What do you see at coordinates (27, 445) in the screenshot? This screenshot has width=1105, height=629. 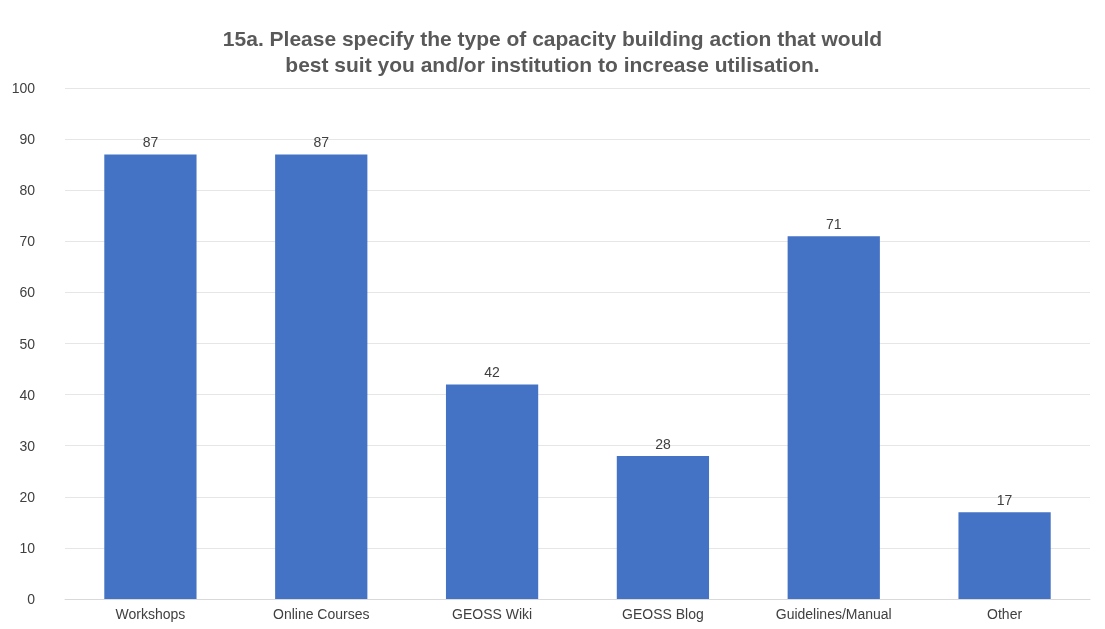 I see `y-tick-label: 30` at bounding box center [27, 445].